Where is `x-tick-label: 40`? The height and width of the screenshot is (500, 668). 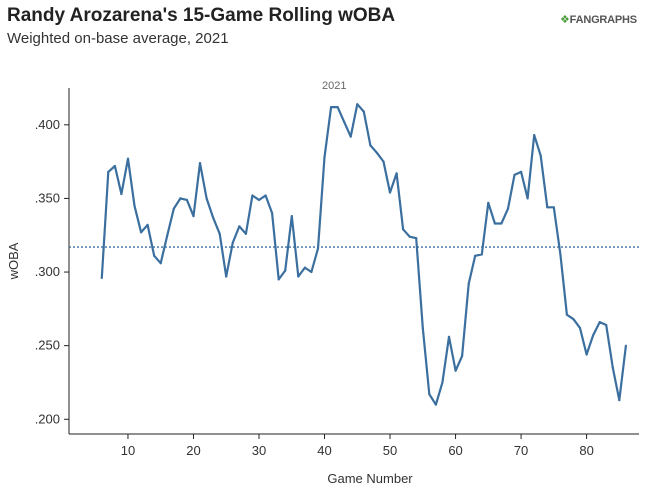
x-tick-label: 40 is located at coordinates (324, 450).